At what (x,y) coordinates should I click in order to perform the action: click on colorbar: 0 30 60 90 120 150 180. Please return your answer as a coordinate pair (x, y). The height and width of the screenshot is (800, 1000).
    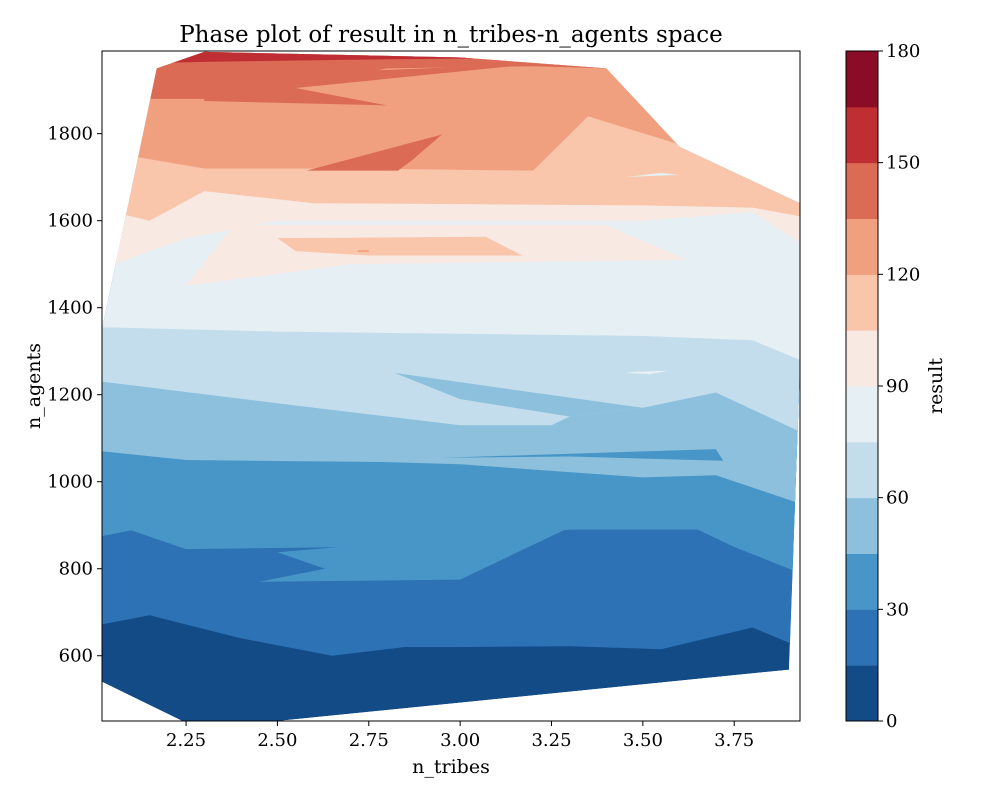
    Looking at the image, I should click on (882, 386).